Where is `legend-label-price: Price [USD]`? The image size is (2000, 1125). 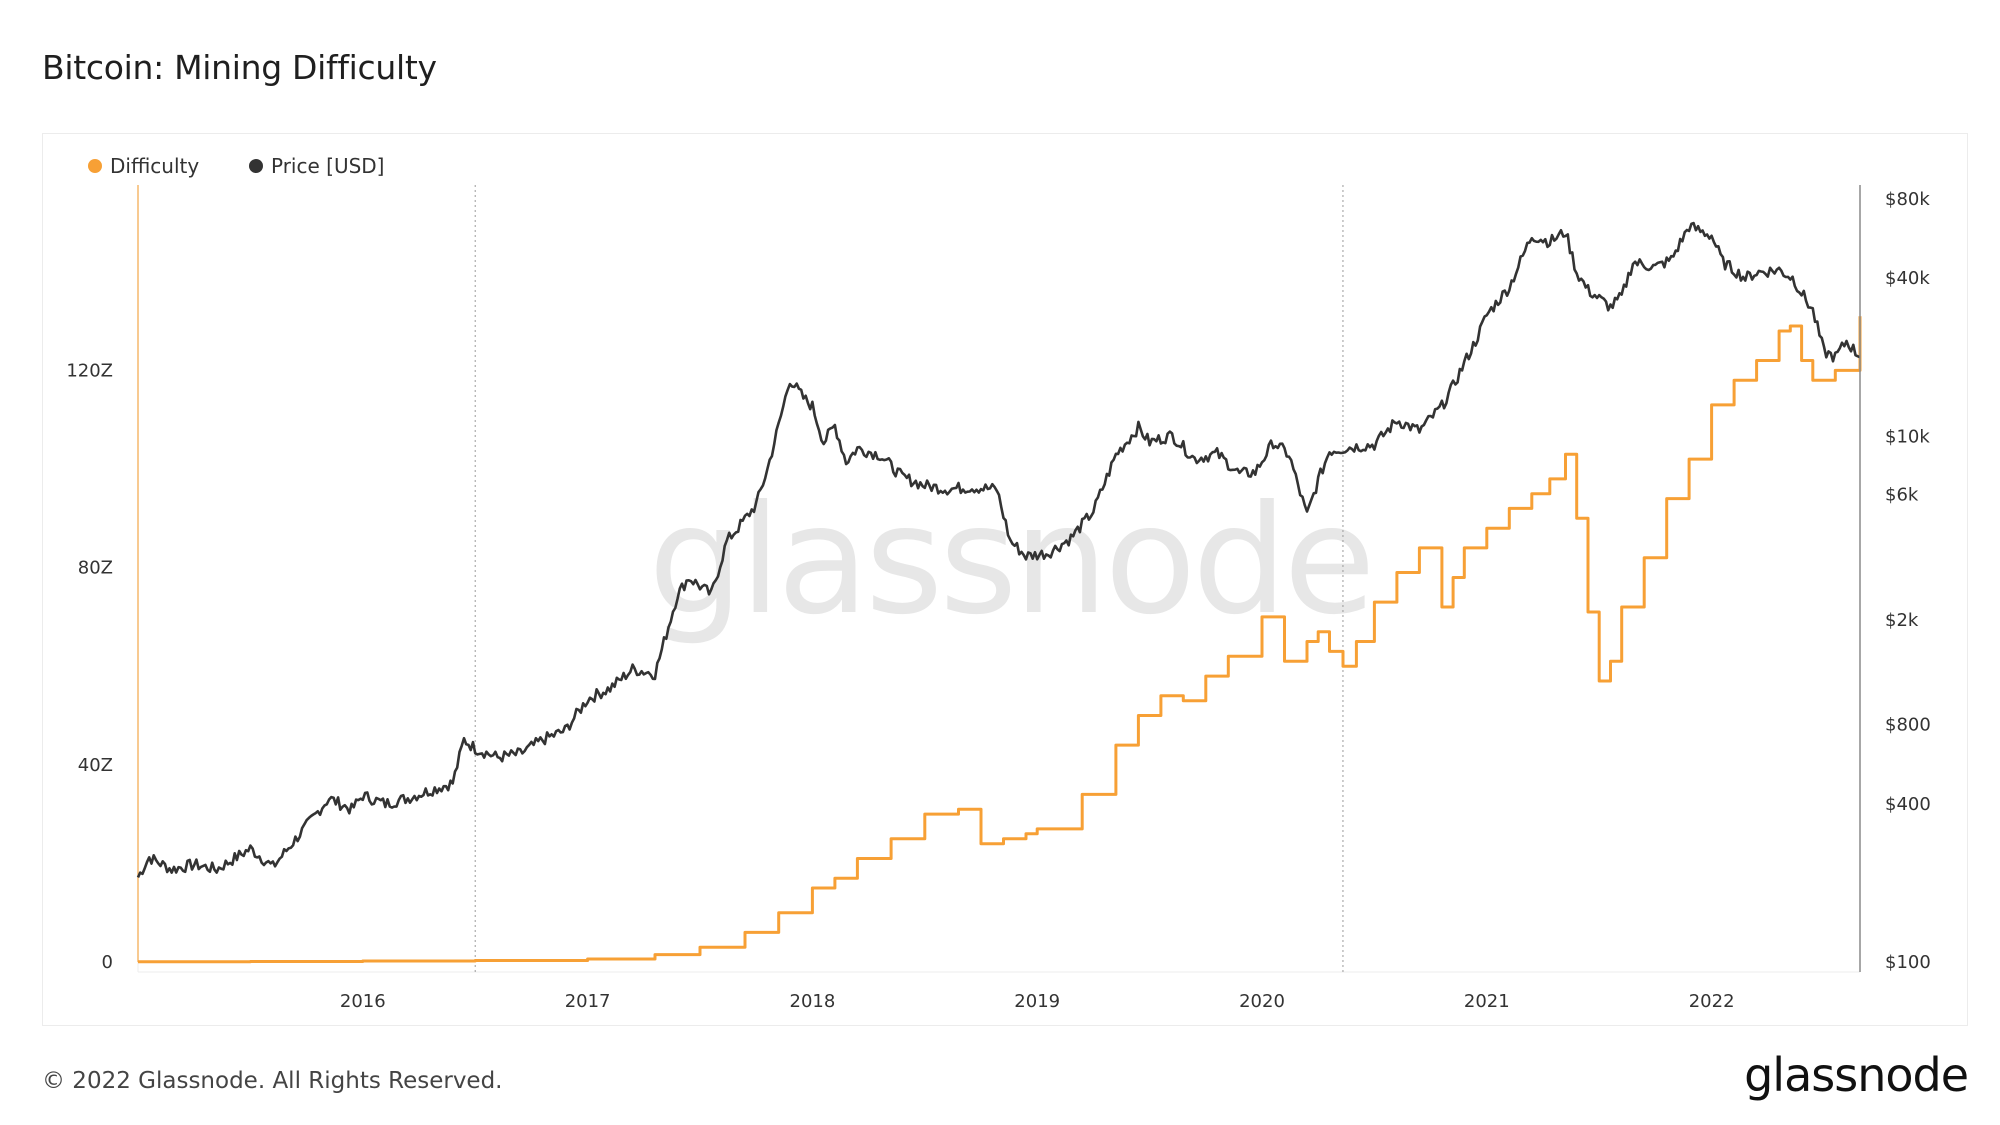 legend-label-price: Price [USD] is located at coordinates (328, 166).